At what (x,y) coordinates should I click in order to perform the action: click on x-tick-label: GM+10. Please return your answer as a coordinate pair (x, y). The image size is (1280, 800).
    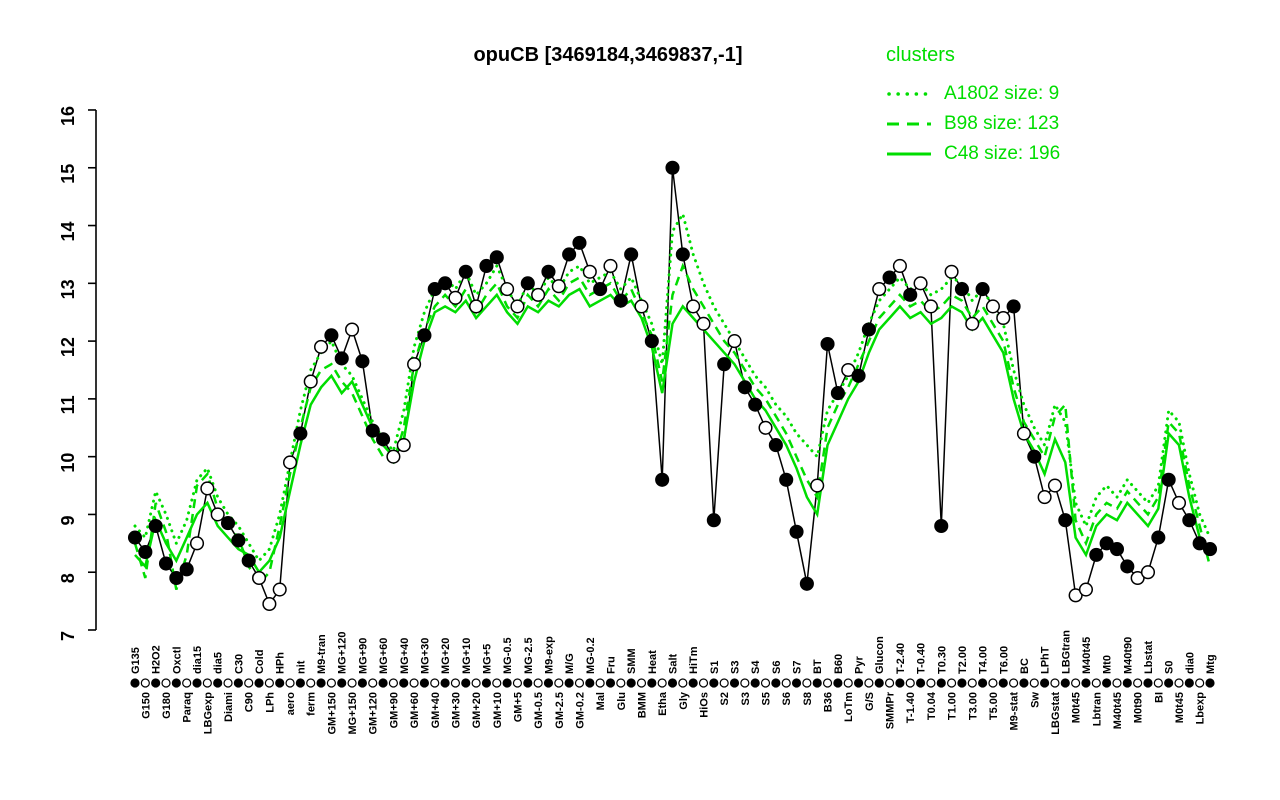
    Looking at the image, I should click on (498, 710).